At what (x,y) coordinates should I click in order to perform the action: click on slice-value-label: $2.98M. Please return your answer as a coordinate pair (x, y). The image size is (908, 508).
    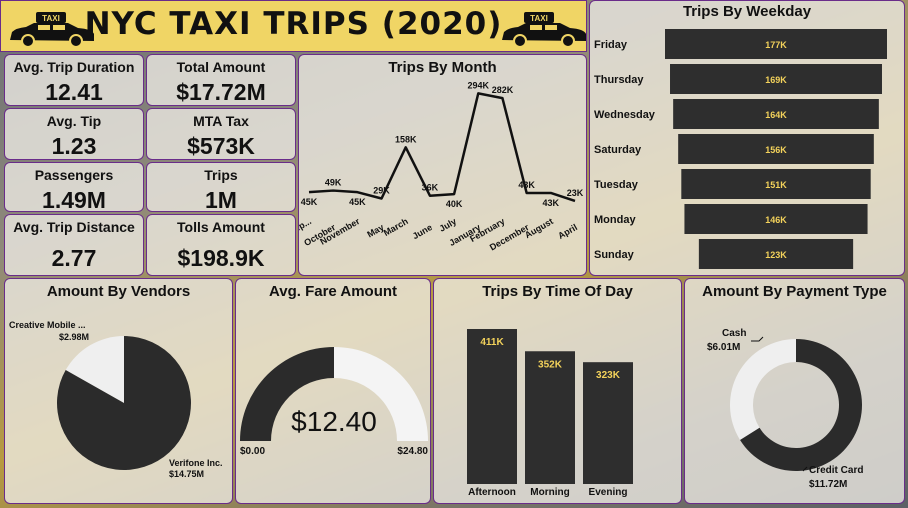
    Looking at the image, I should click on (74, 337).